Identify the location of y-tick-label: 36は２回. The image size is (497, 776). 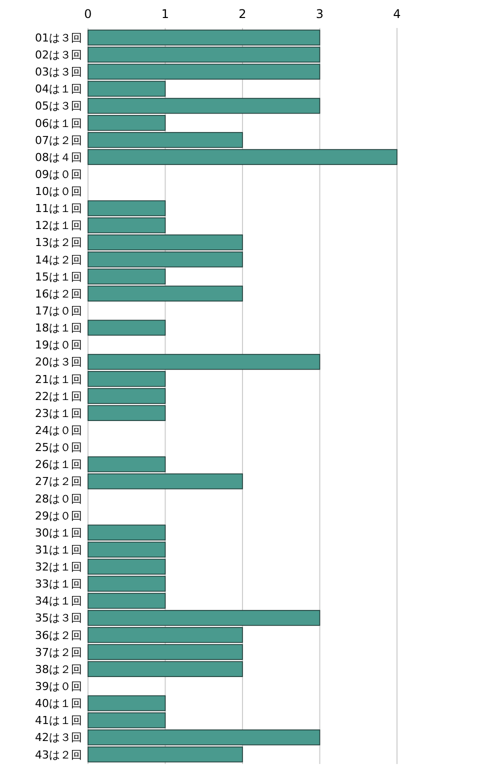
(58, 635).